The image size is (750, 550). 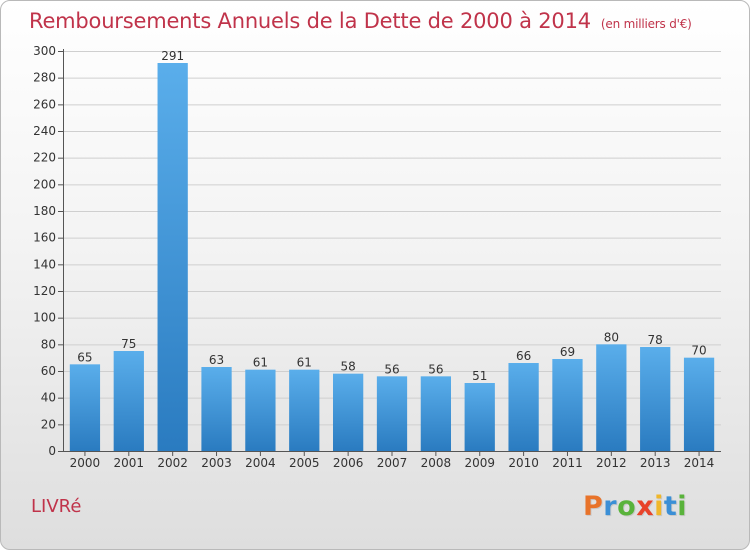 I want to click on y-tick-label: 260, so click(x=44, y=104).